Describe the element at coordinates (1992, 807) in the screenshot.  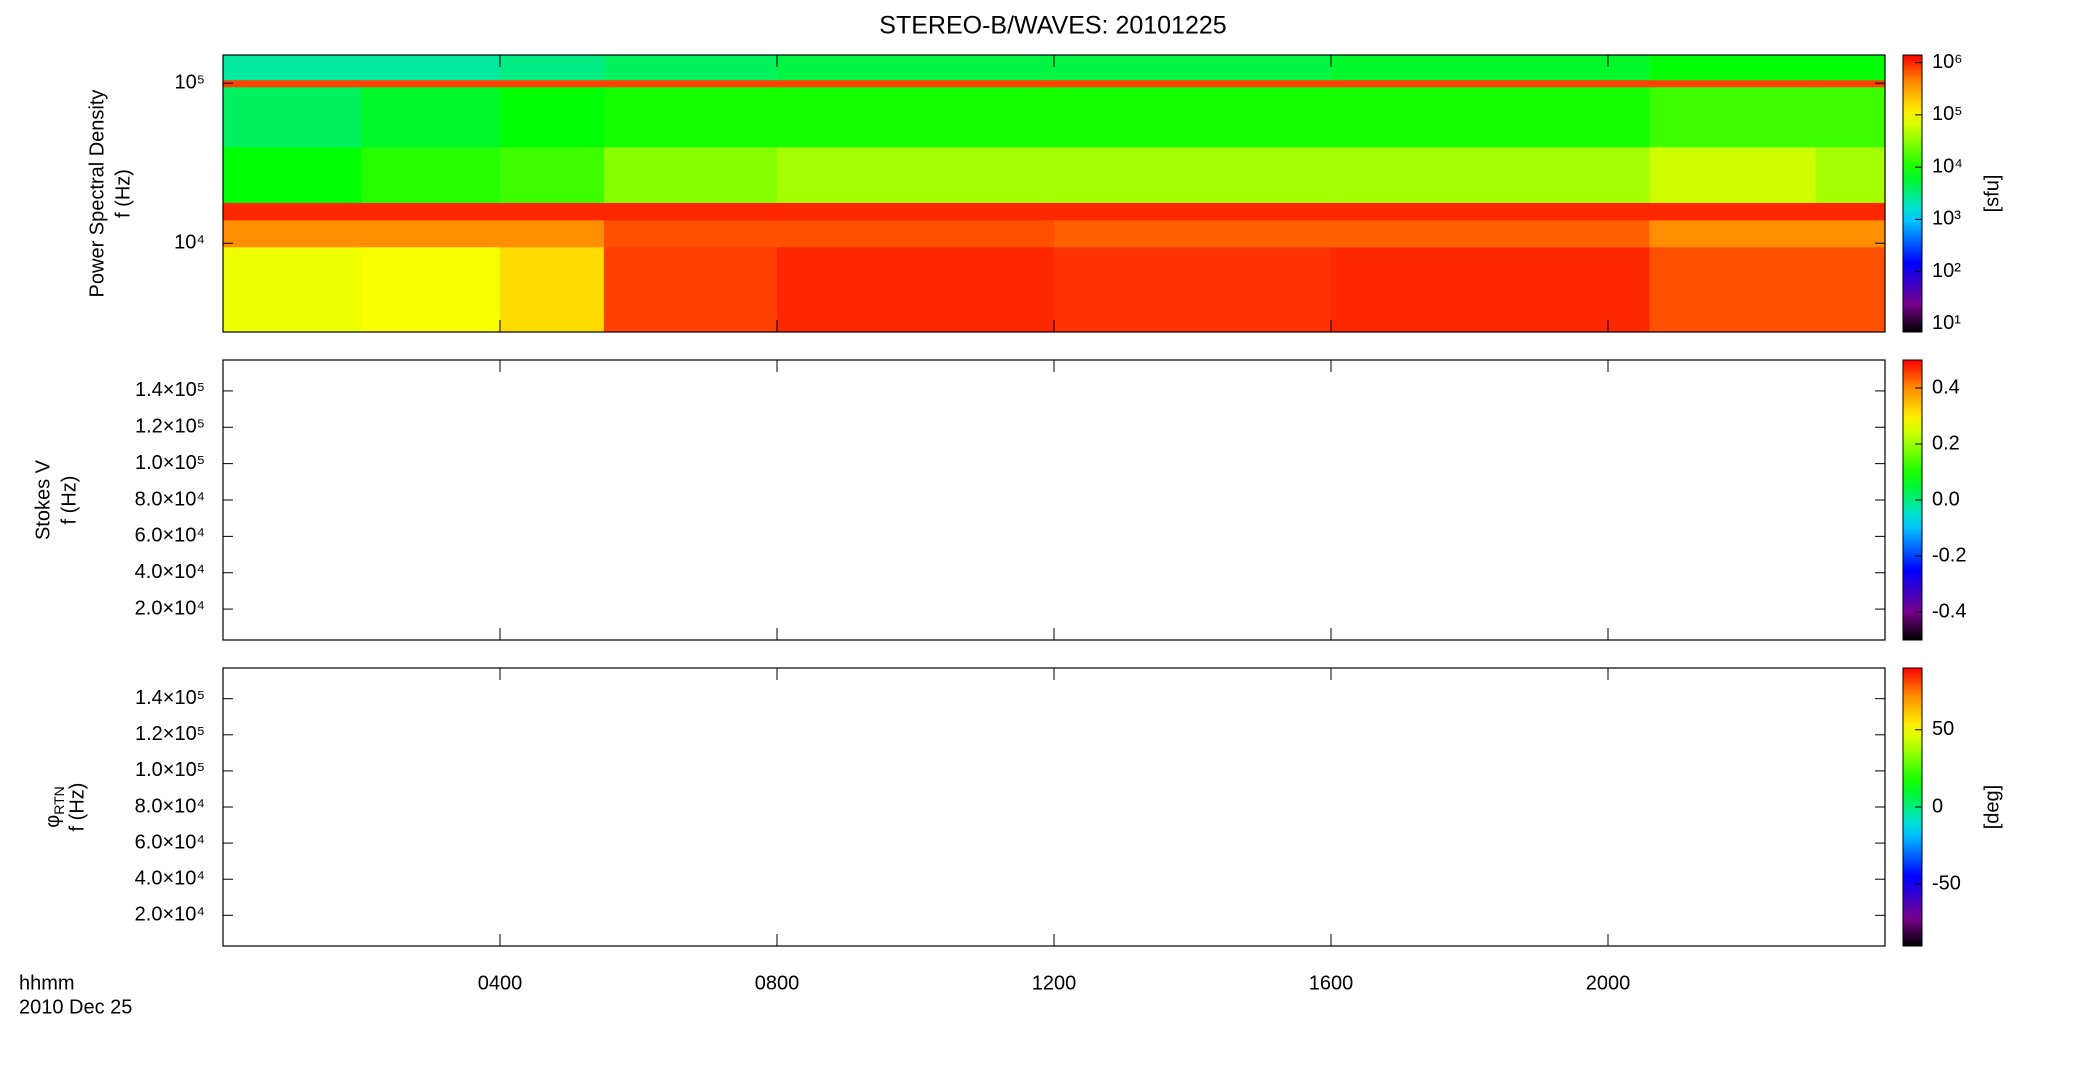
I see `colorbar-label: [deg]` at that location.